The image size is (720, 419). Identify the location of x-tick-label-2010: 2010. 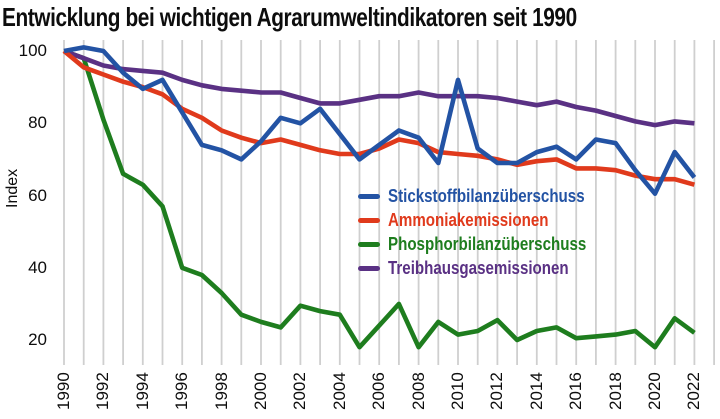
(457, 391).